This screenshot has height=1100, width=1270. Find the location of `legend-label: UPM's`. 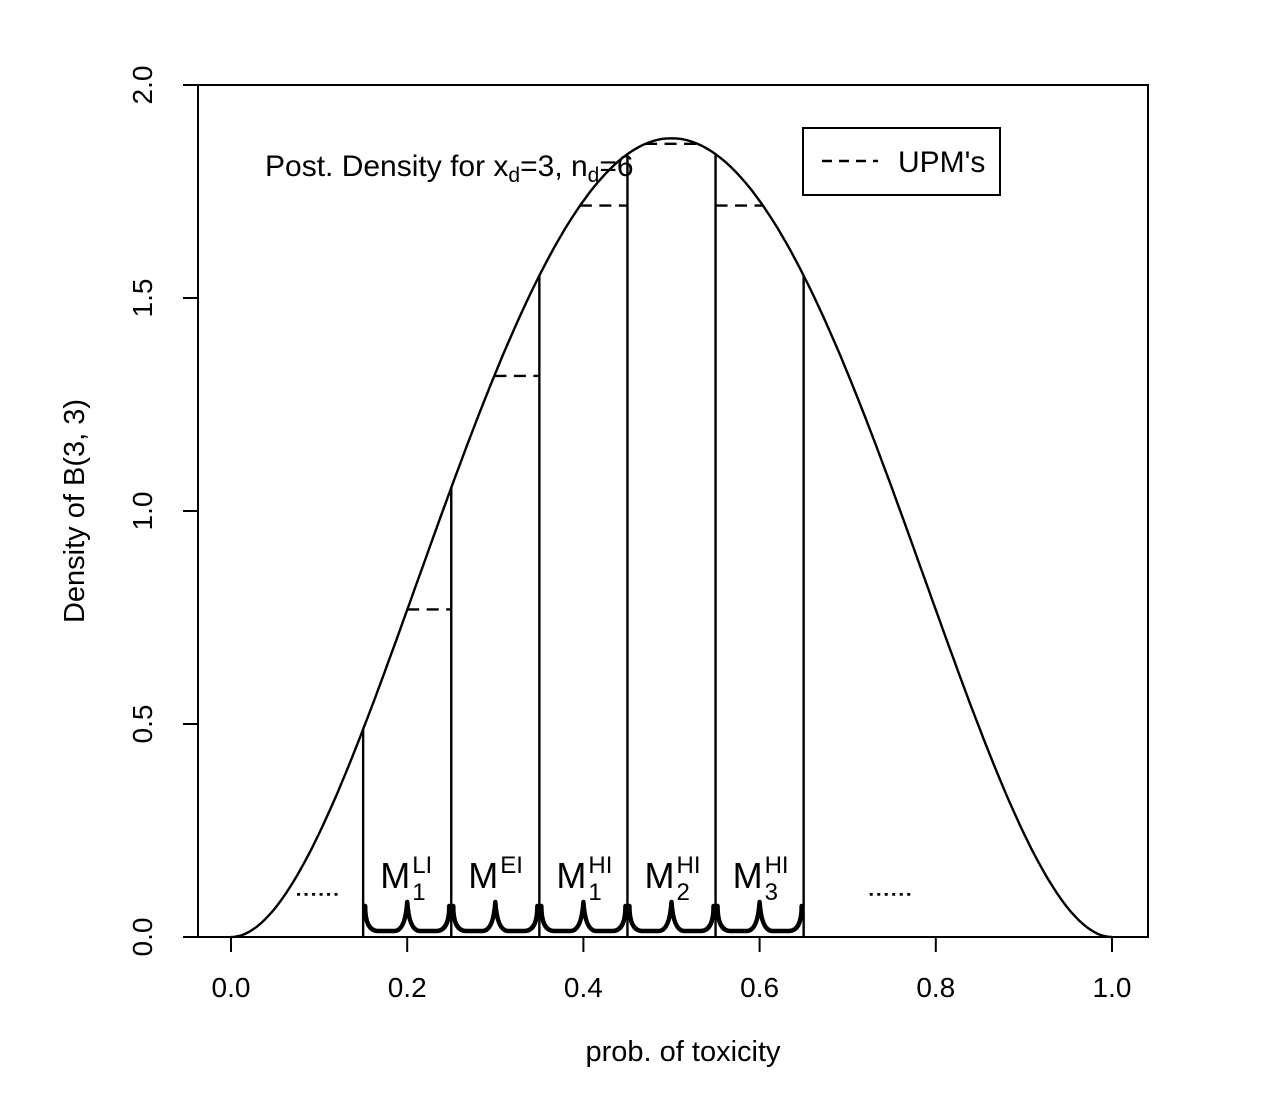

legend-label: UPM's is located at coordinates (941, 162).